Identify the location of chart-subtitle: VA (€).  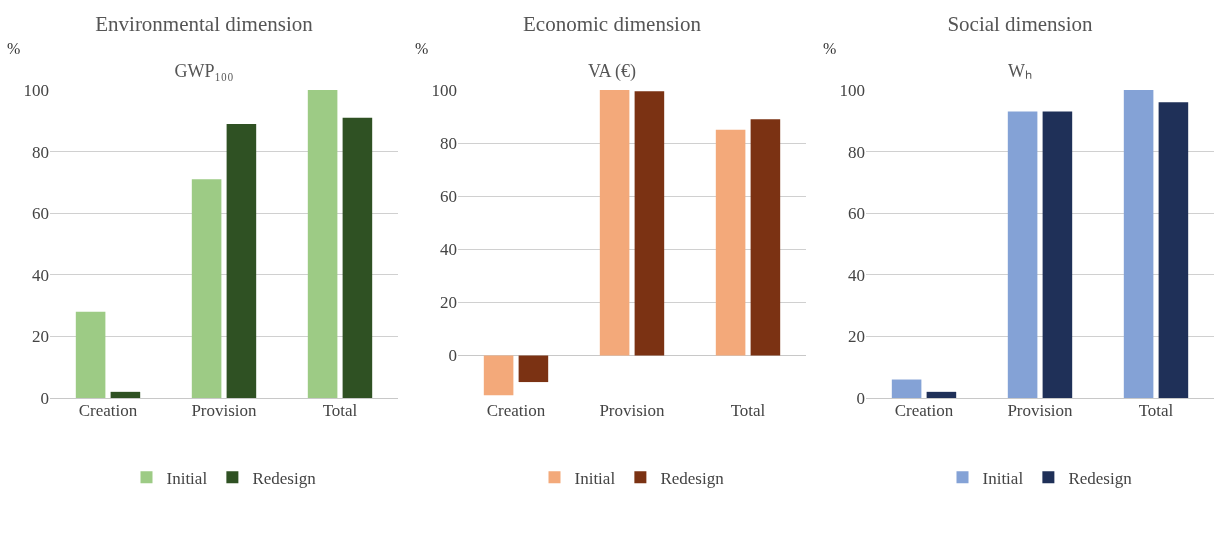
(612, 72).